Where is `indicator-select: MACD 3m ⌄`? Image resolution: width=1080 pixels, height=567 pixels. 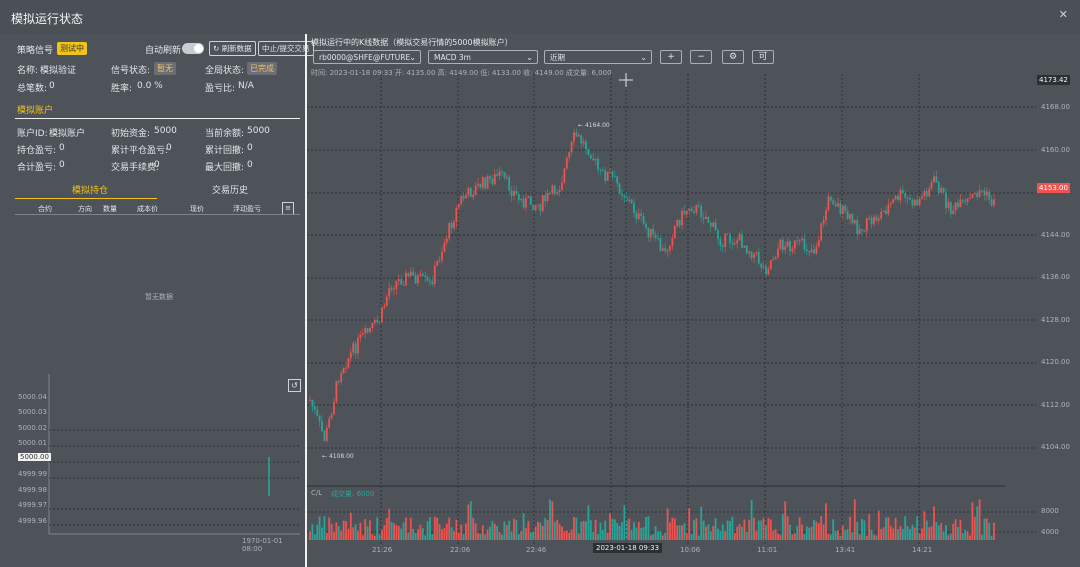 indicator-select: MACD 3m ⌄ is located at coordinates (483, 57).